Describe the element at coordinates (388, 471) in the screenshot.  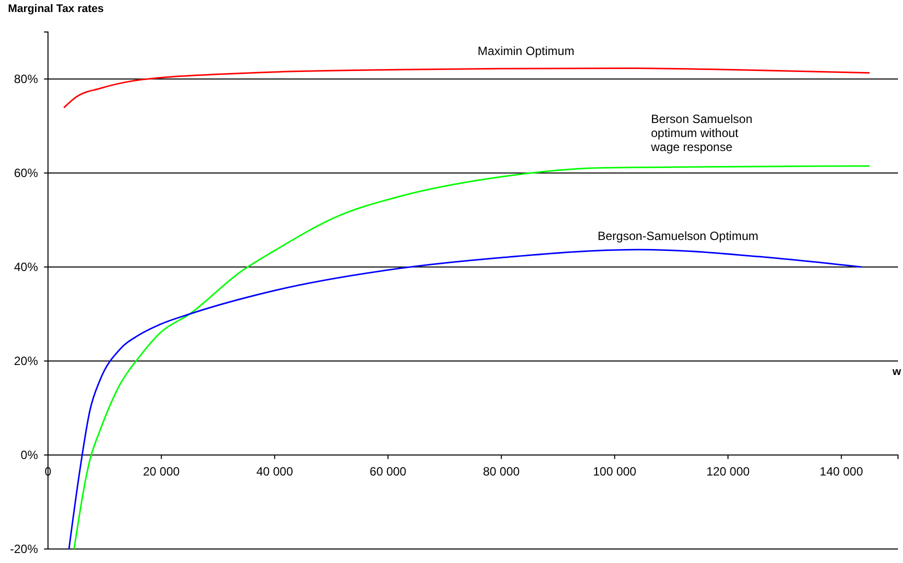
I see `x-tick-label: 60 000` at that location.